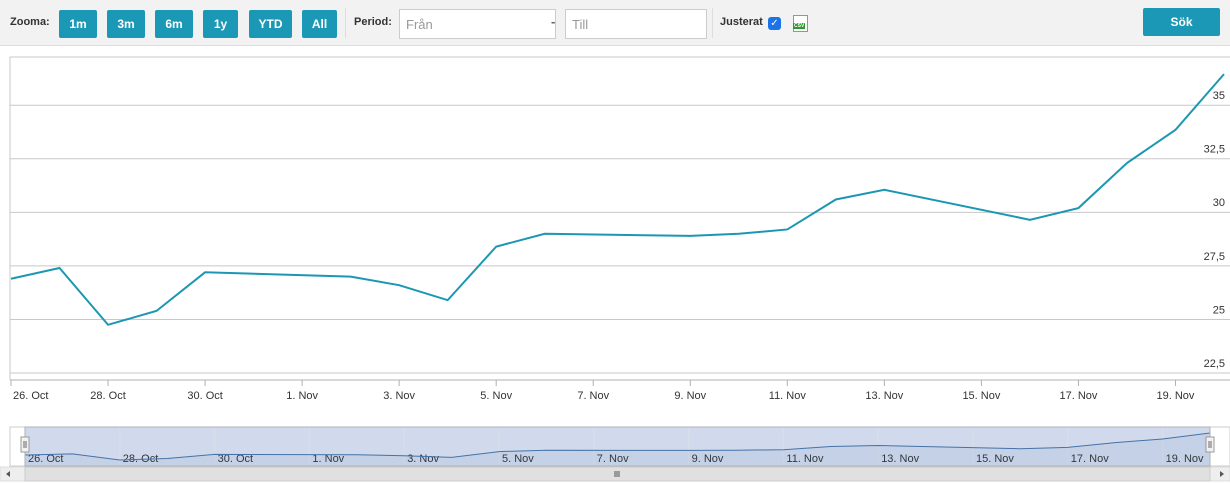 This screenshot has height=484, width=1230. I want to click on navigator-tick-label: 17. Nov, so click(1090, 459).